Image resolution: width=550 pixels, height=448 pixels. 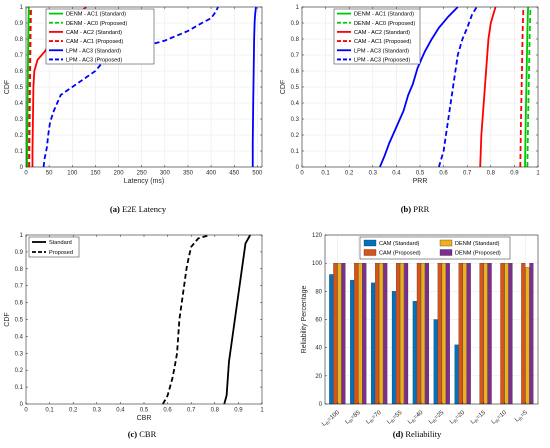 I want to click on x-tick-label: Lth=85, so click(x=354, y=418).